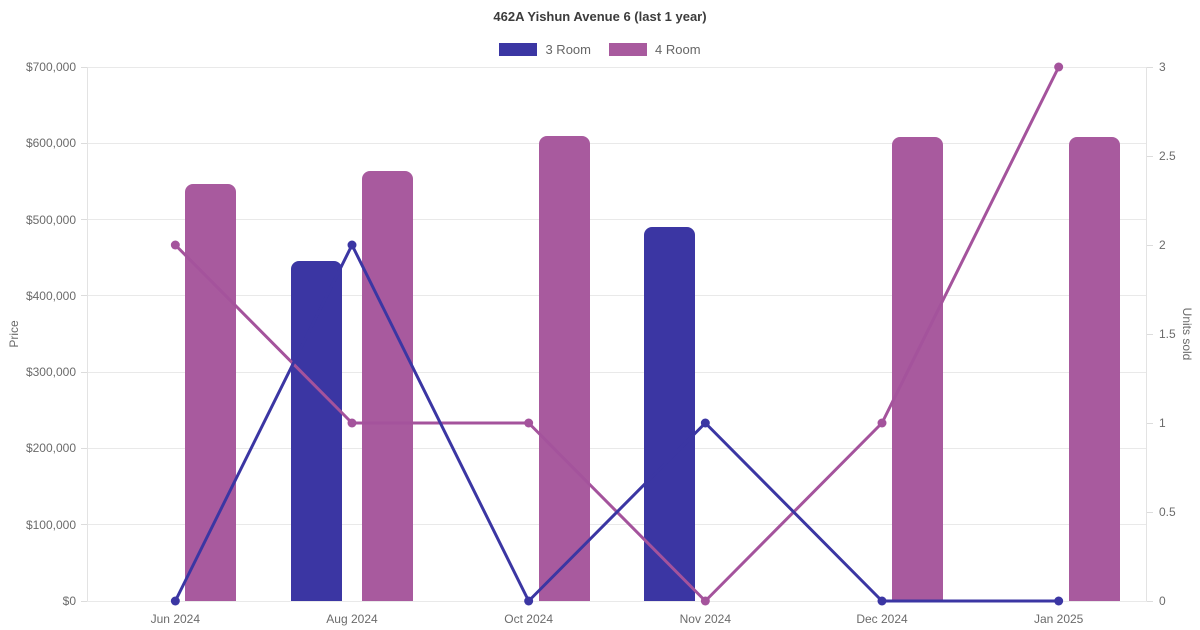 Image resolution: width=1200 pixels, height=630 pixels. I want to click on chart-legend: 3 Room 4 Room, so click(600, 49).